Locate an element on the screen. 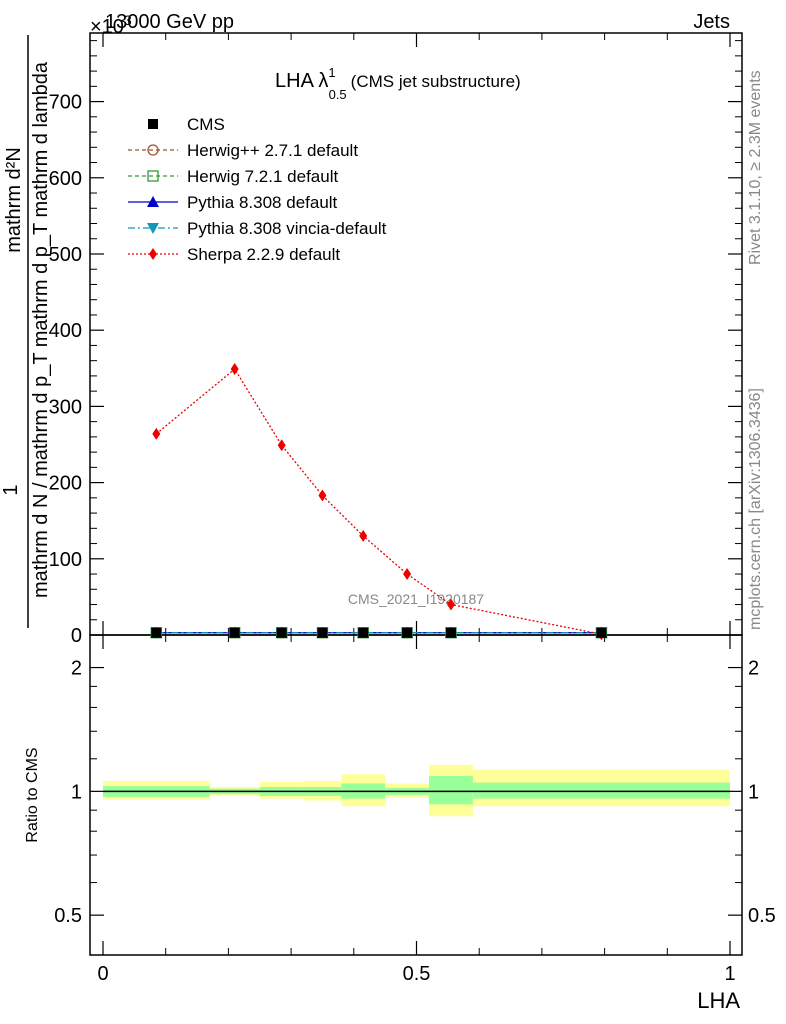 The image size is (786, 1024). ratio-y-axis-label: Ratio to CMS is located at coordinates (32, 794).